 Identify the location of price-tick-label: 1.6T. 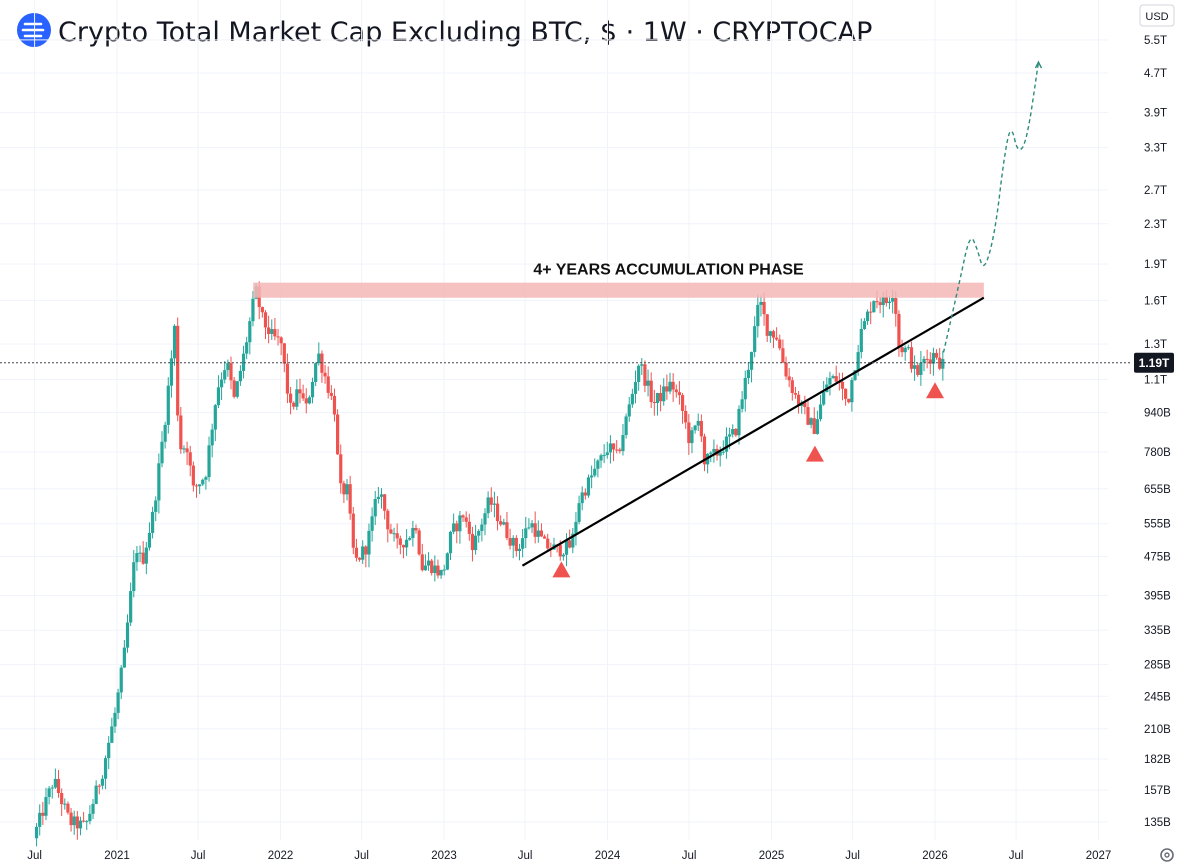
(1155, 301).